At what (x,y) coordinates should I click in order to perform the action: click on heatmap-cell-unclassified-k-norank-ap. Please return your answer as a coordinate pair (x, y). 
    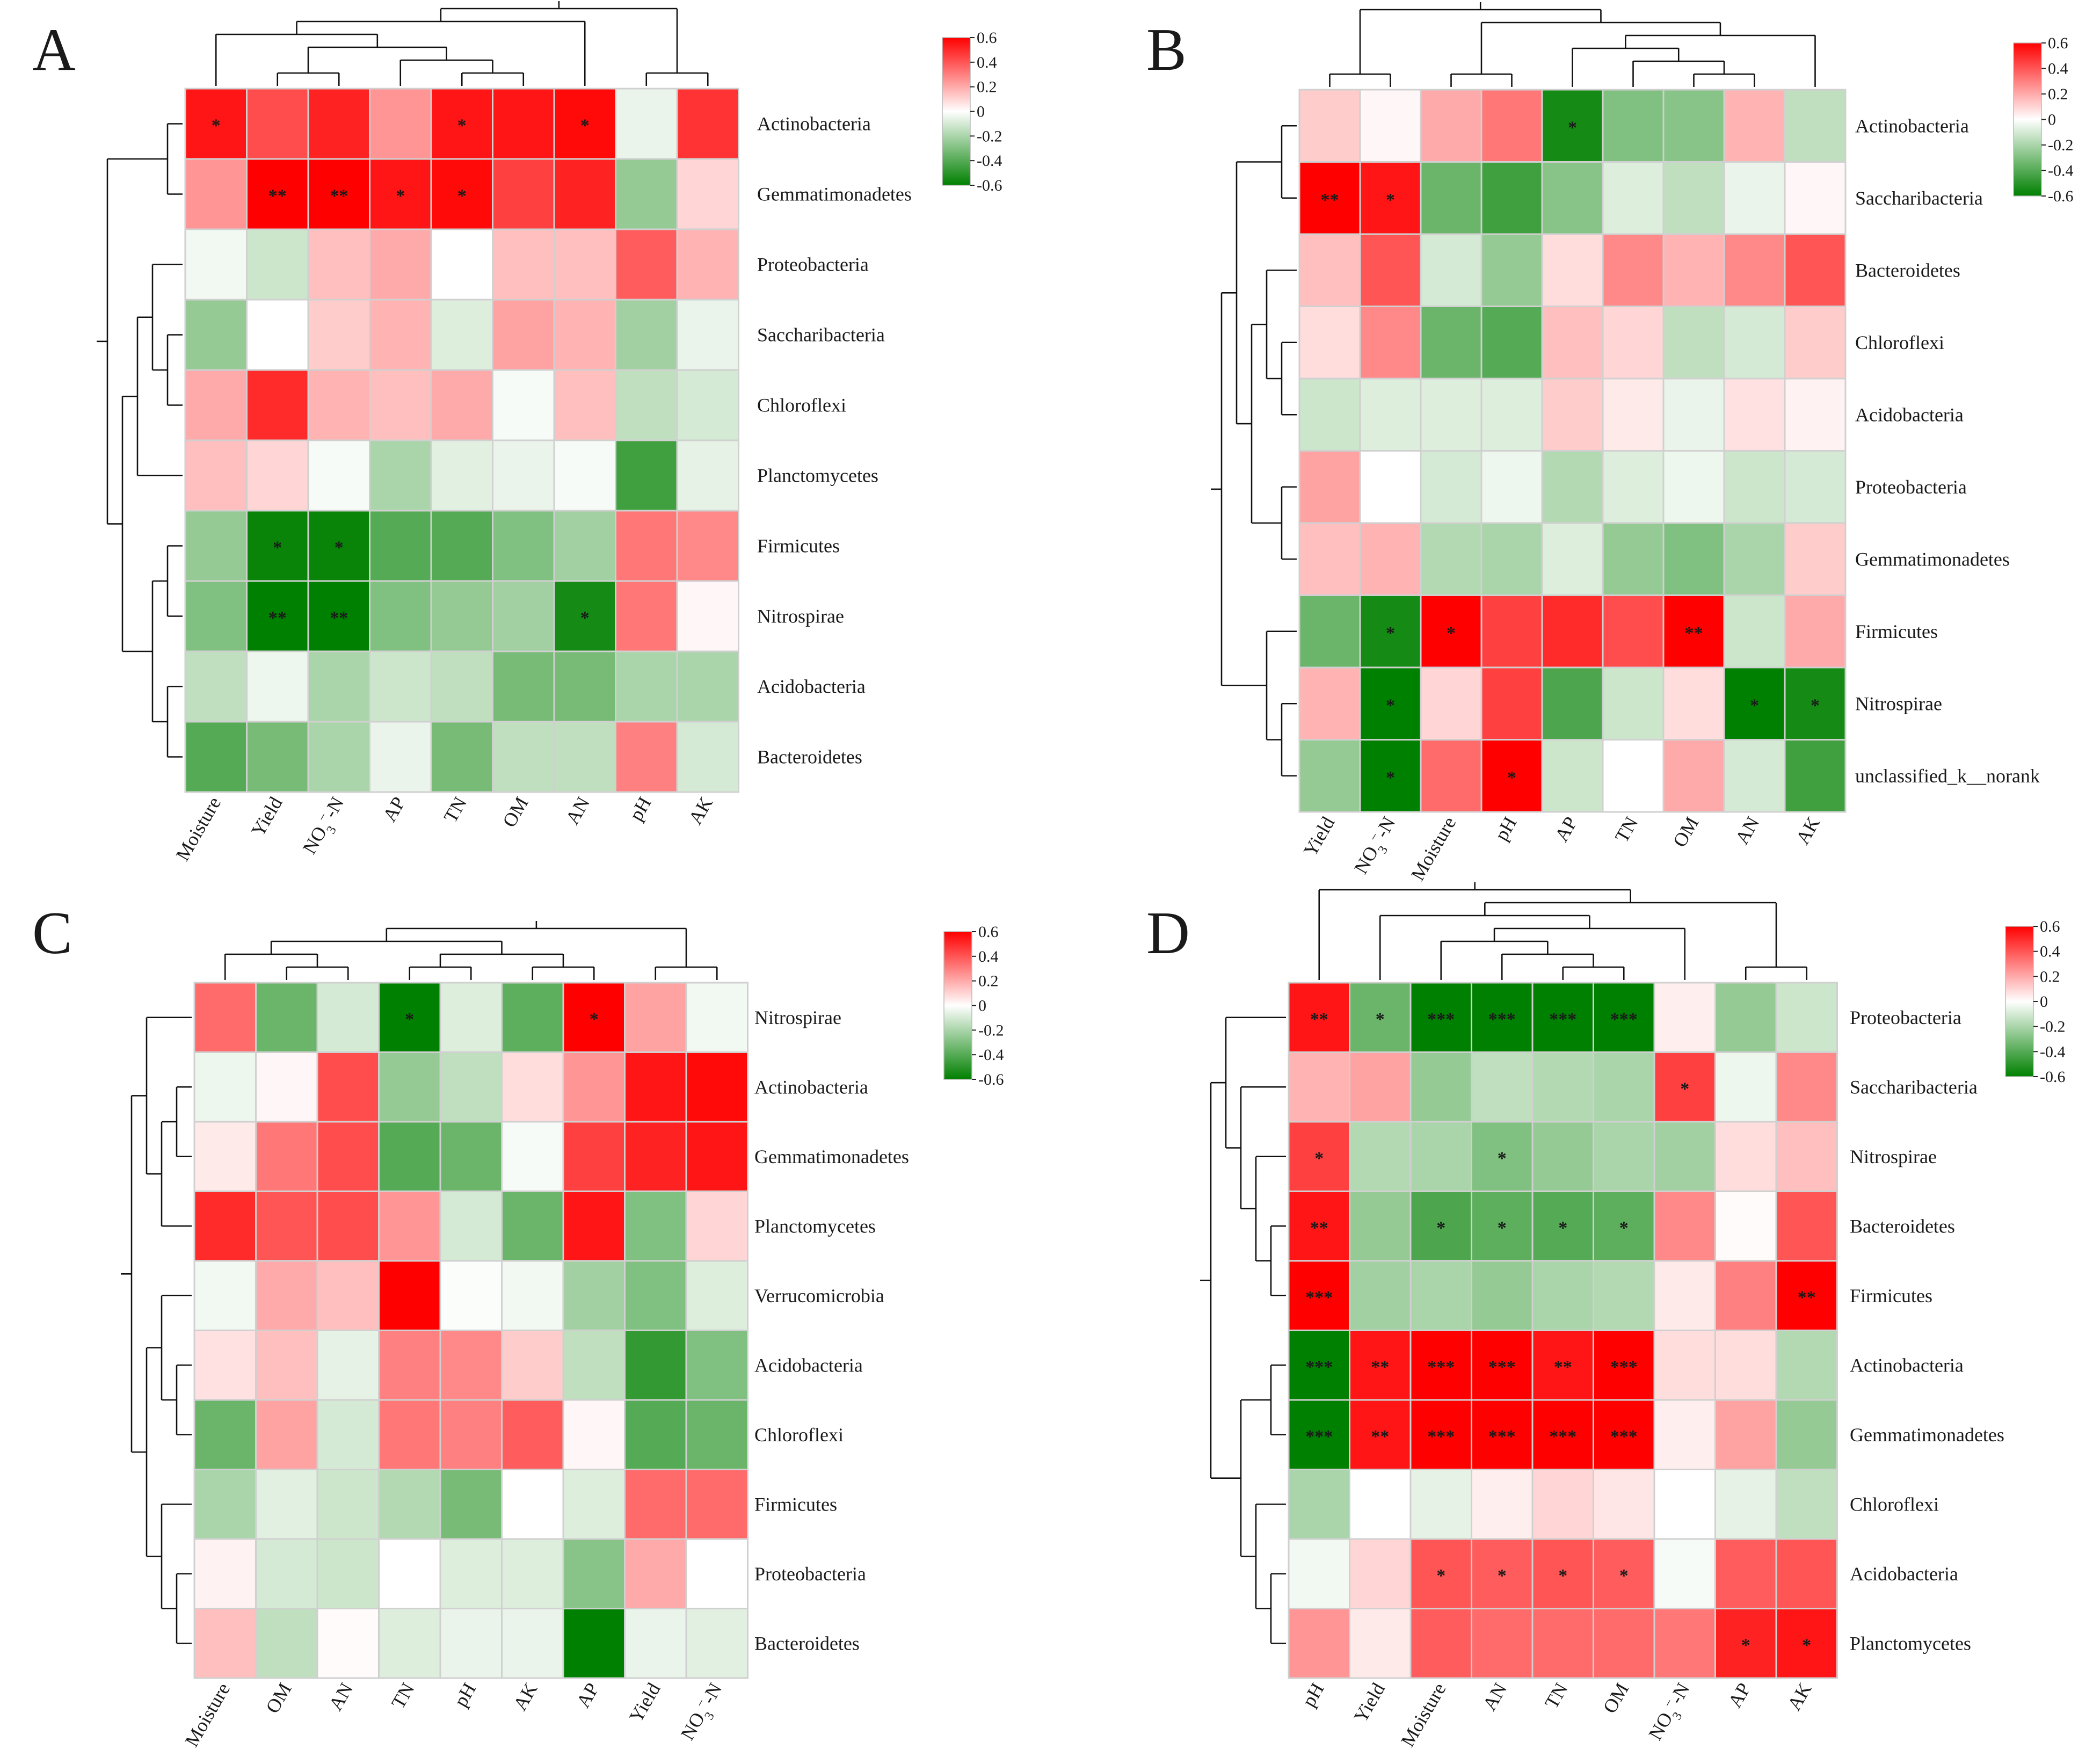
    Looking at the image, I should click on (1572, 776).